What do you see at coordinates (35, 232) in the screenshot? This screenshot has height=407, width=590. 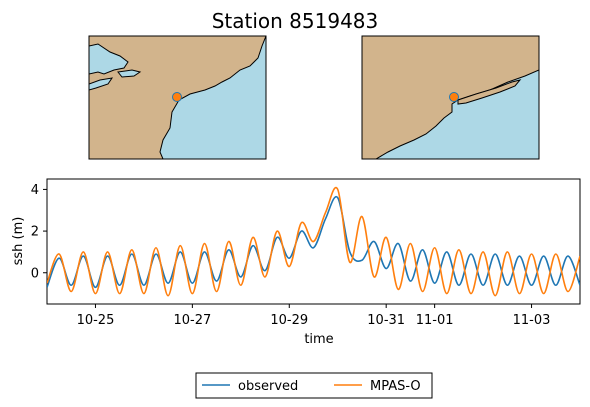 I see `y-tick-label: 2` at bounding box center [35, 232].